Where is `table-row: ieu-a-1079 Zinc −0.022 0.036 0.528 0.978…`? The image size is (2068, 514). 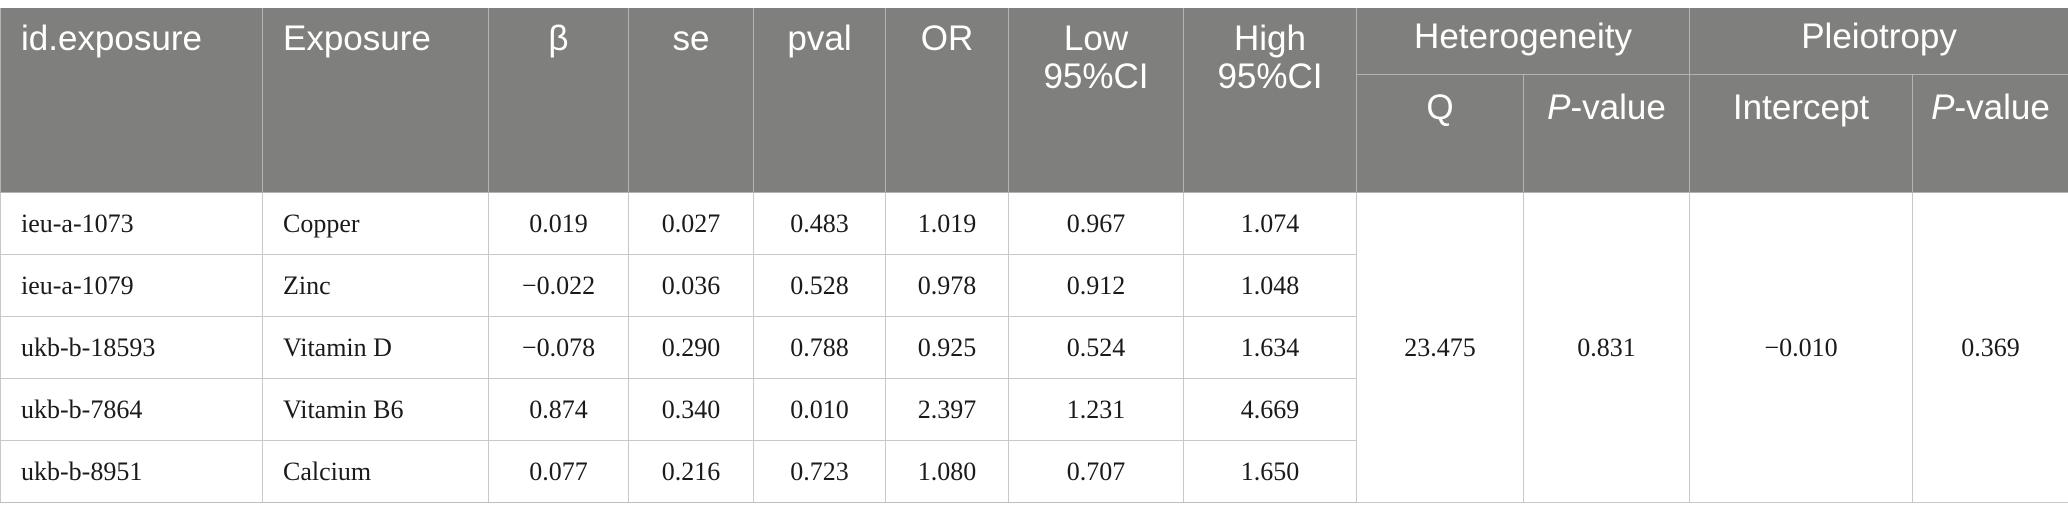 table-row: ieu-a-1079 Zinc −0.022 0.036 0.528 0.978… is located at coordinates (1034, 285).